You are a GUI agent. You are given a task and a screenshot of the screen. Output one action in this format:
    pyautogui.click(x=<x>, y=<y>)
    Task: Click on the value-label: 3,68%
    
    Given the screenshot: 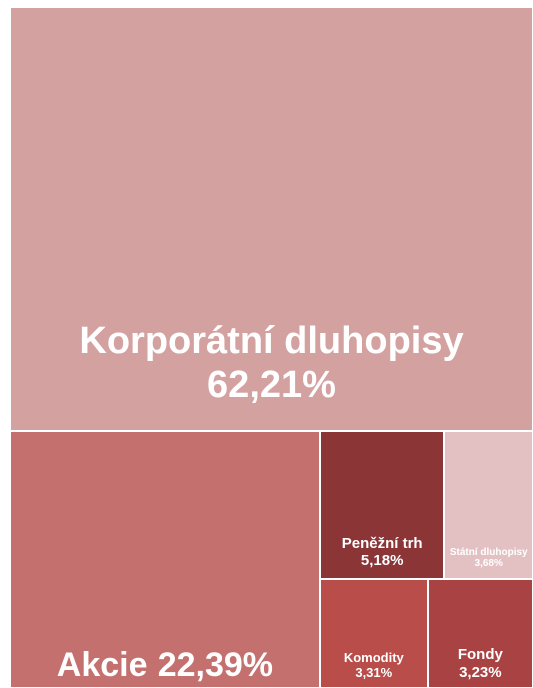 What is the action you would take?
    pyautogui.click(x=488, y=564)
    